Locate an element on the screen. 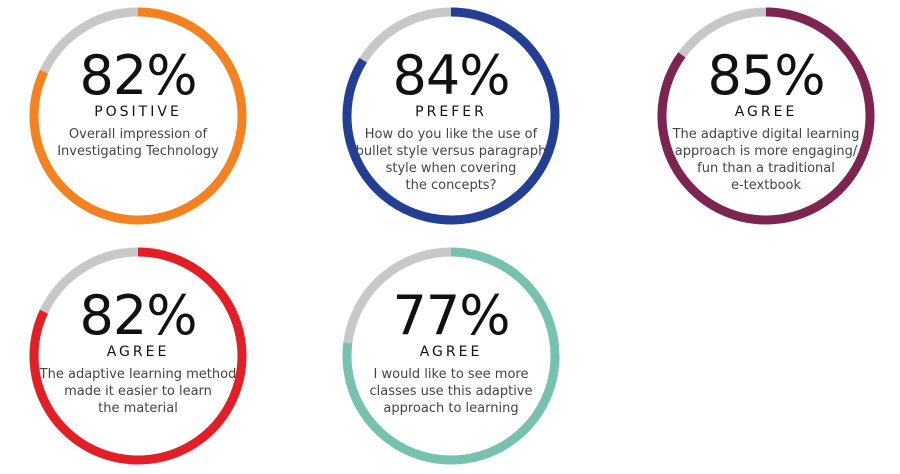 The height and width of the screenshot is (474, 900). description-line: the material is located at coordinates (138, 408).